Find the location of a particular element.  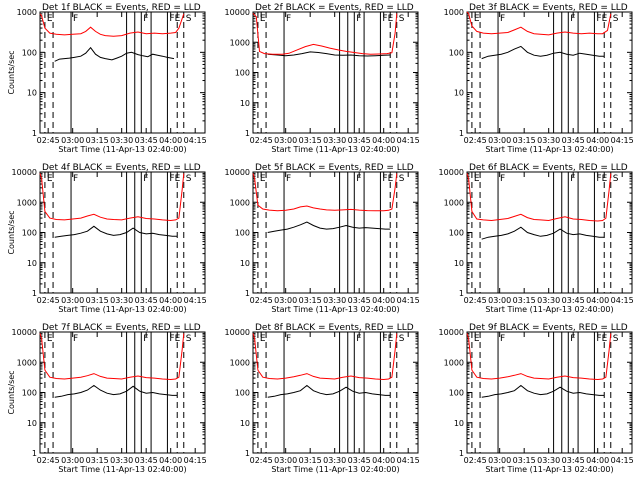

chart-title: Det 5f BLACK = Events, RED = LLD is located at coordinates (334, 168).